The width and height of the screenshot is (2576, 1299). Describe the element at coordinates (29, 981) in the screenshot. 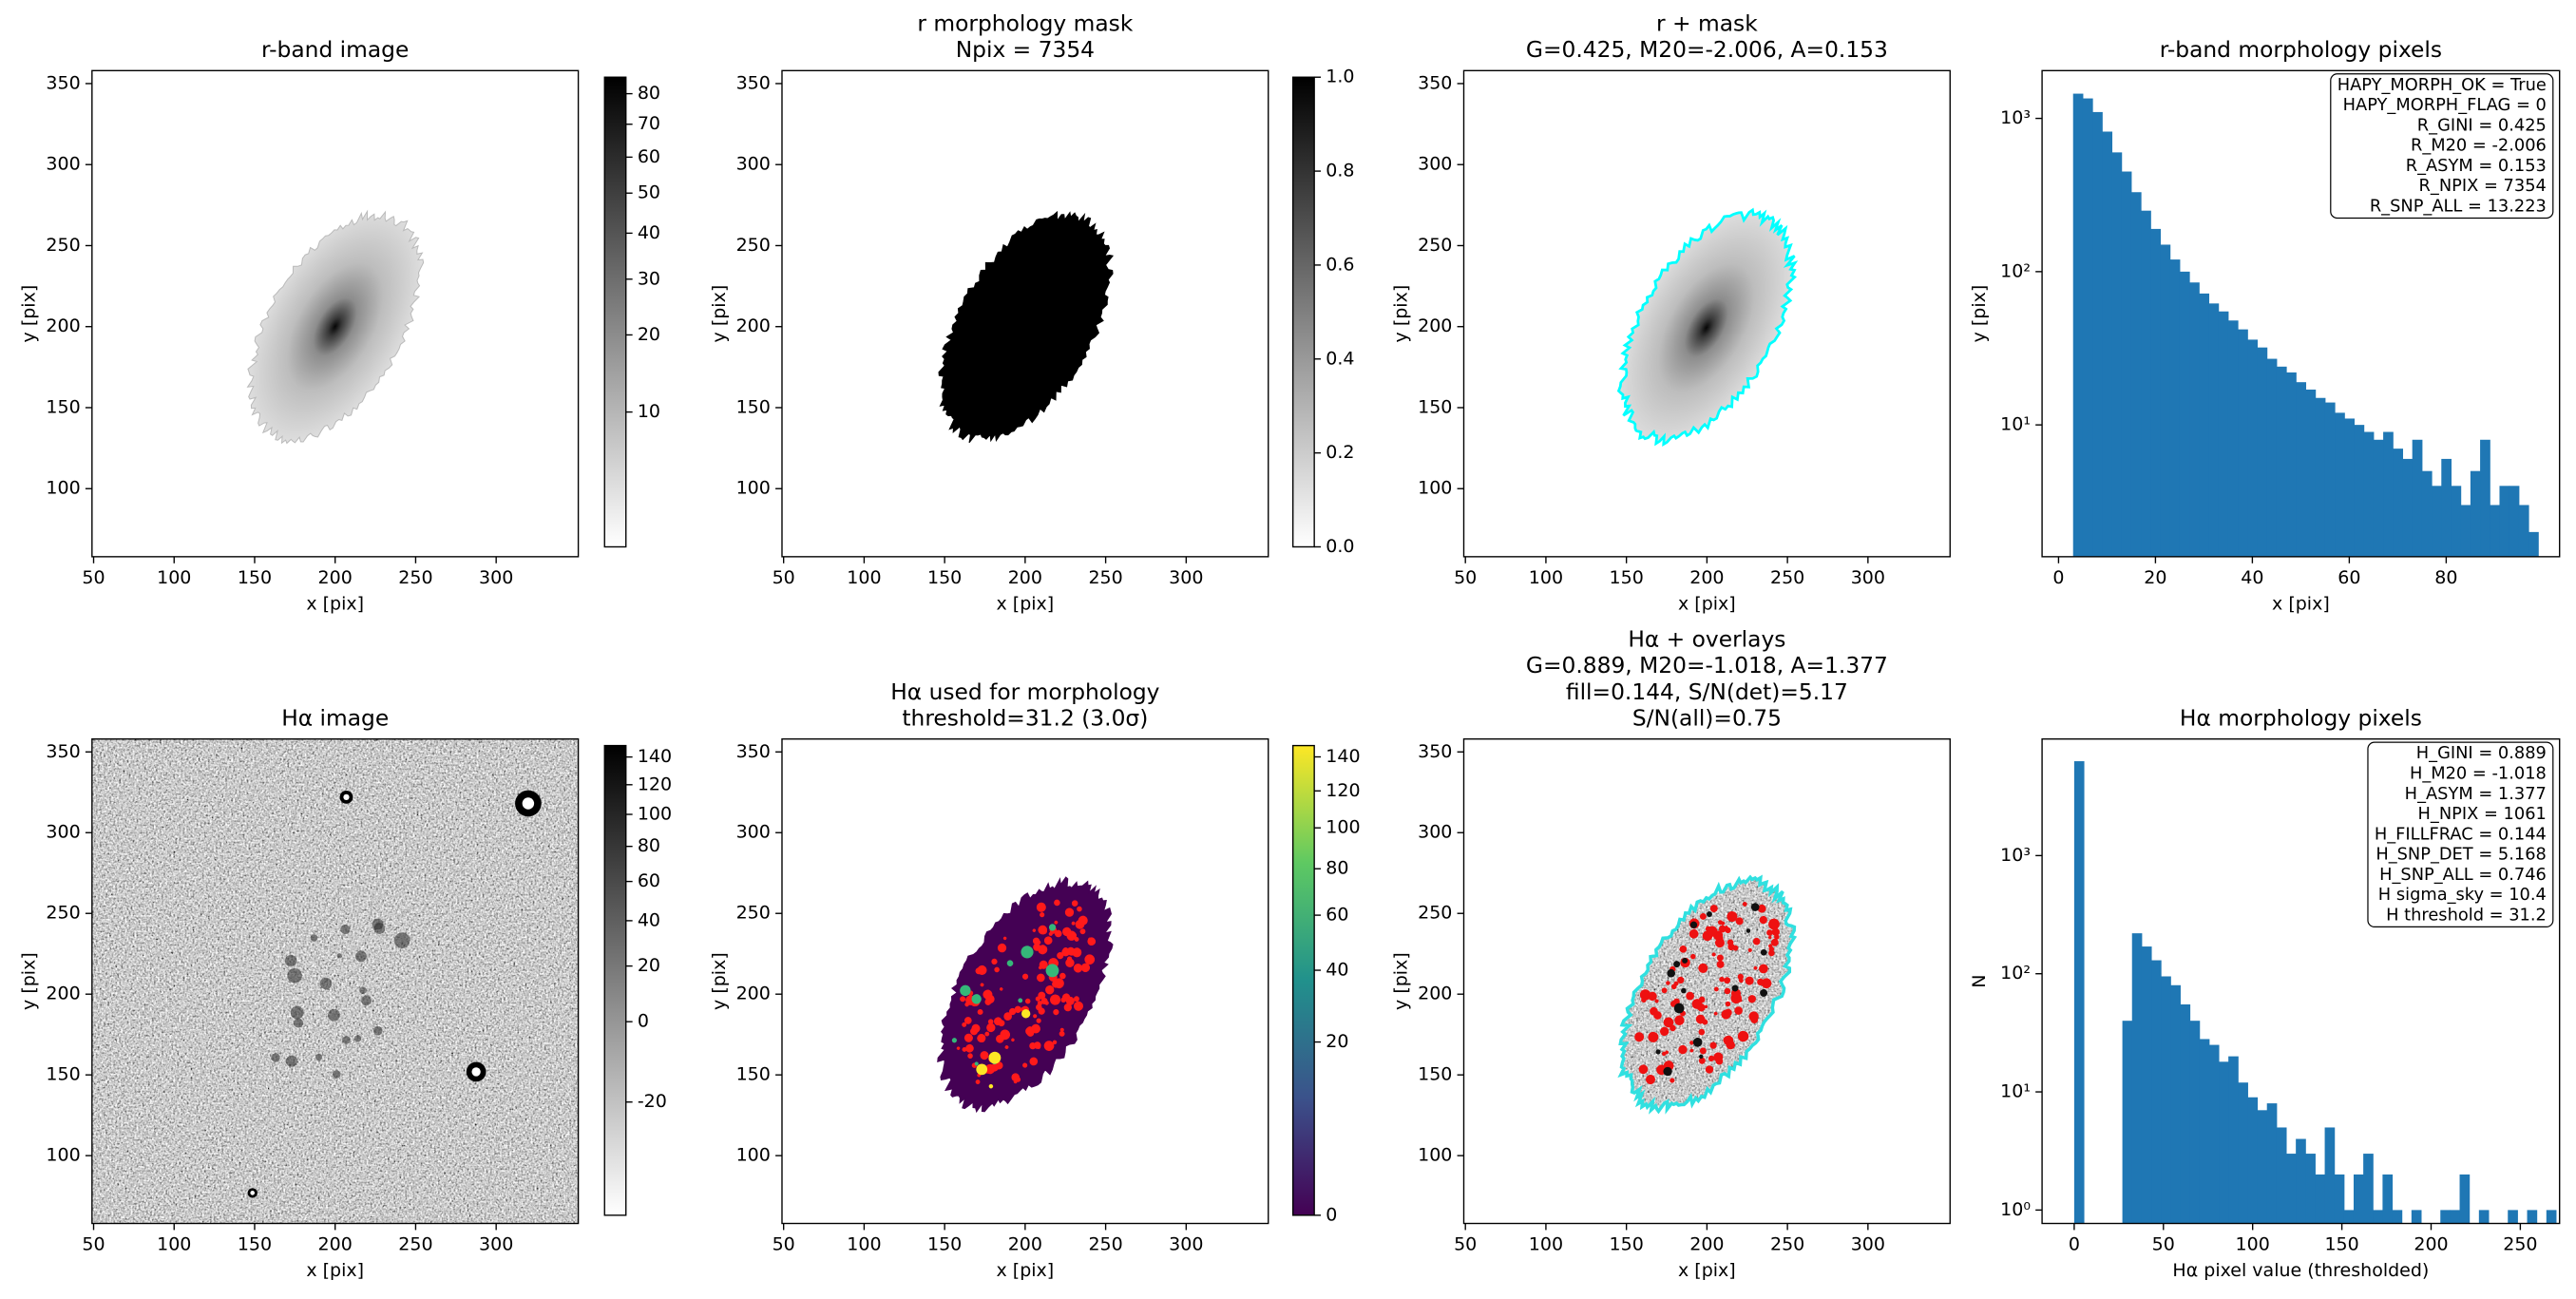

I see `y-axis-label: y [pix]` at that location.